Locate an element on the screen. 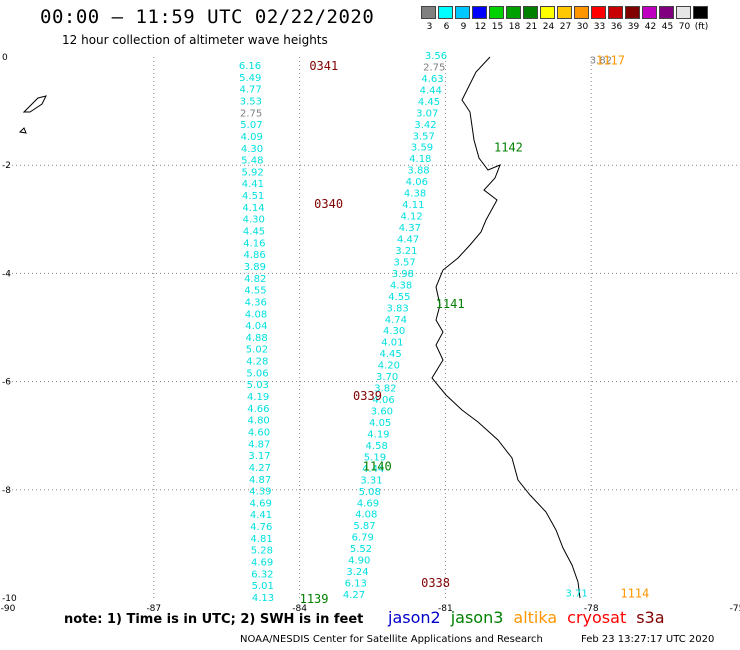  satellite-legend: jason2 jason3 altika cryosat s3a is located at coordinates (526, 617).